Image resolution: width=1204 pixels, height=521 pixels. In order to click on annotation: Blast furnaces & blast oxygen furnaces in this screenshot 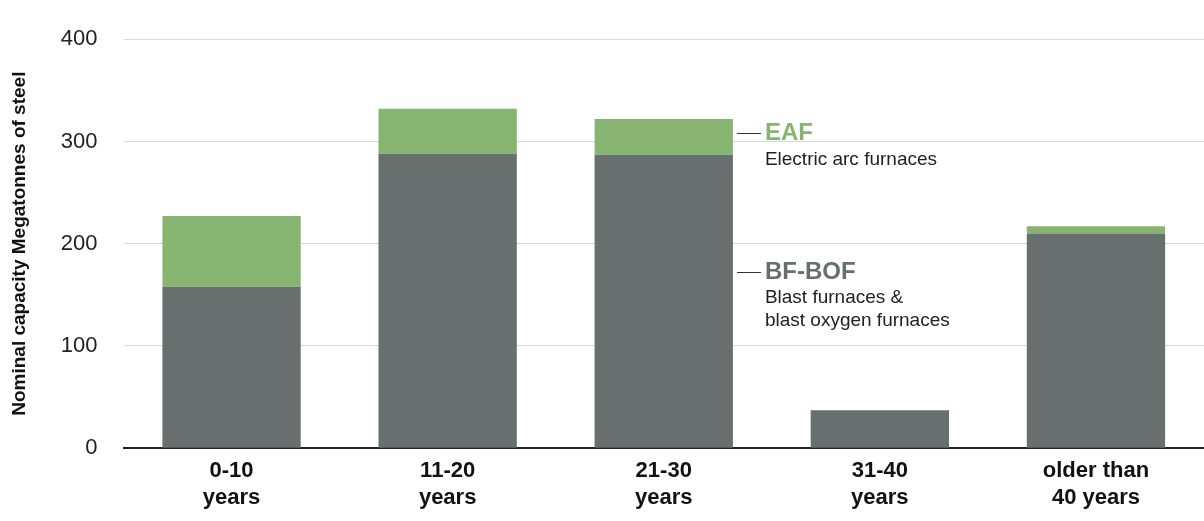, I will do `click(857, 308)`.